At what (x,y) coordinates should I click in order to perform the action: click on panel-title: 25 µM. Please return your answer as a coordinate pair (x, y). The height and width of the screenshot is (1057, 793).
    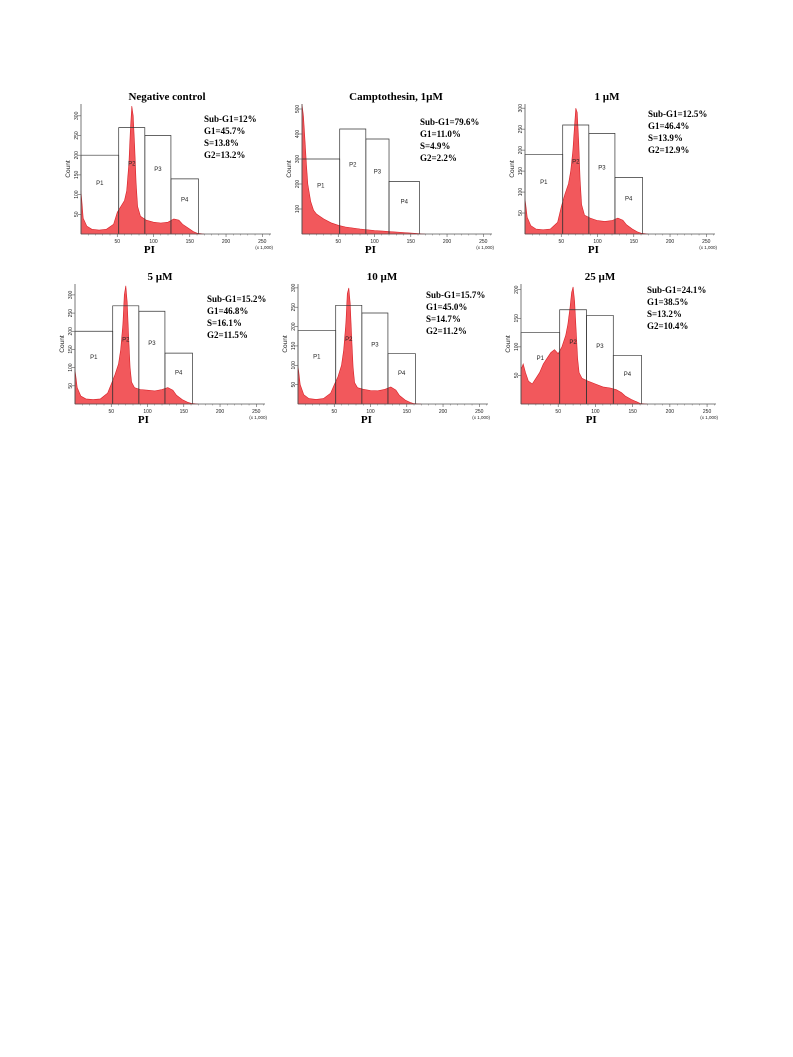
    Looking at the image, I should click on (600, 277).